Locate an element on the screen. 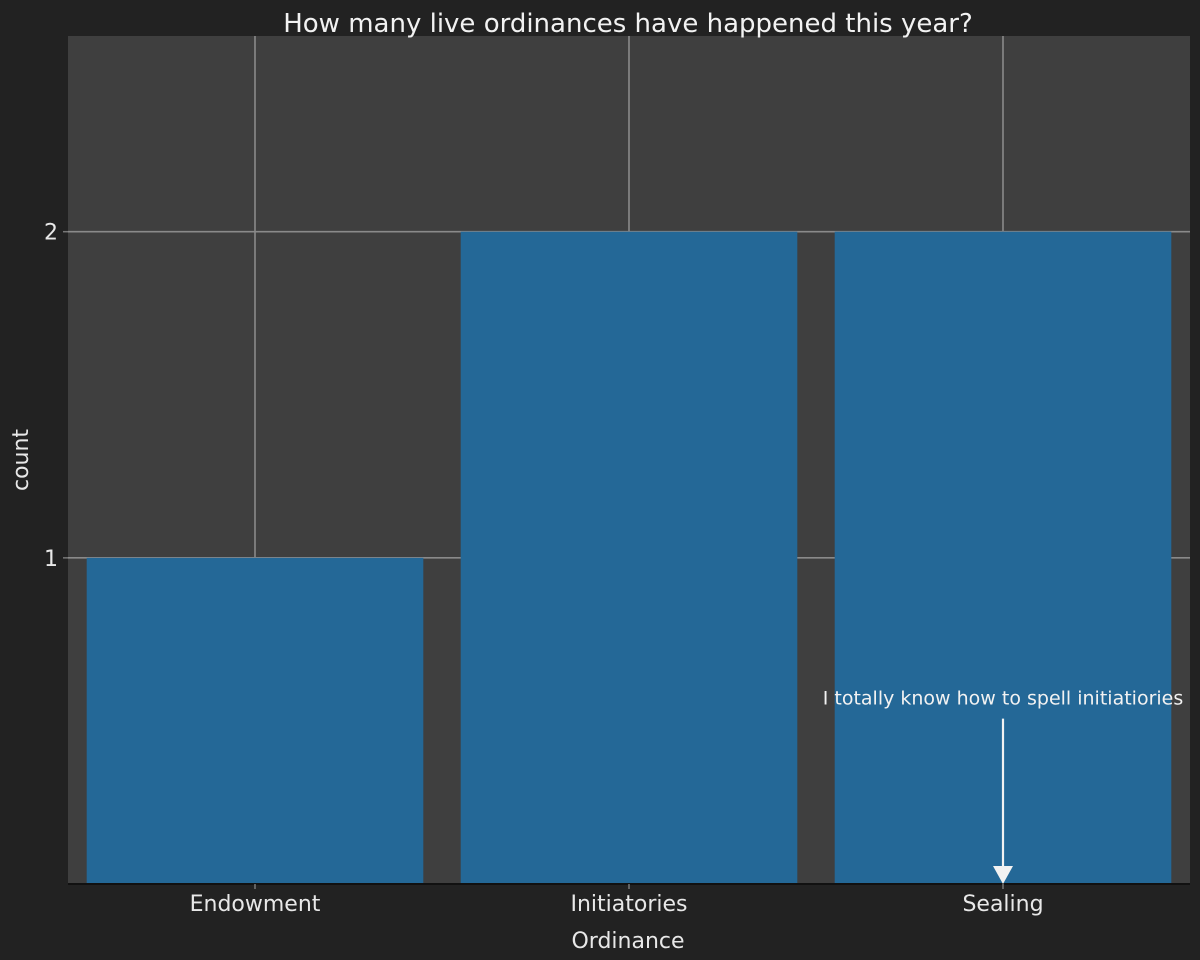  y-axis-label: count is located at coordinates (21, 460).